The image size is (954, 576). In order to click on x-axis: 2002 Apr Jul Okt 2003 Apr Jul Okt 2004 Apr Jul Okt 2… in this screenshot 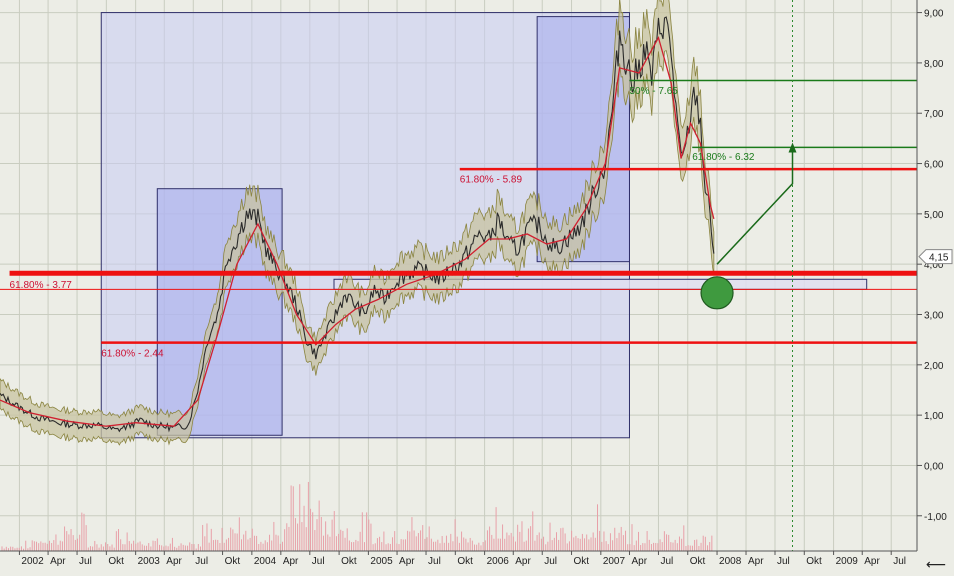, I will do `click(458, 558)`.